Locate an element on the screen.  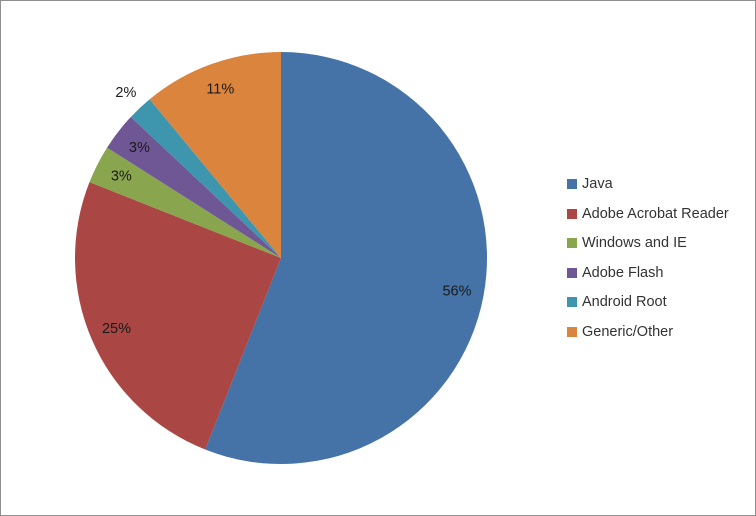
legend-item-java: Java is located at coordinates (648, 184).